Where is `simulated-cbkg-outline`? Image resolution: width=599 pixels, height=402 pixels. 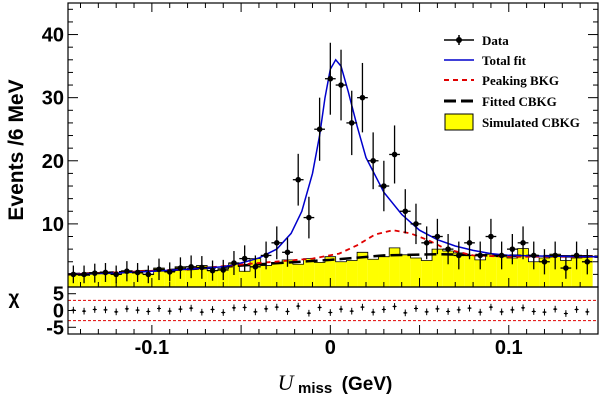
simulated-cbkg-outline is located at coordinates (330, 262).